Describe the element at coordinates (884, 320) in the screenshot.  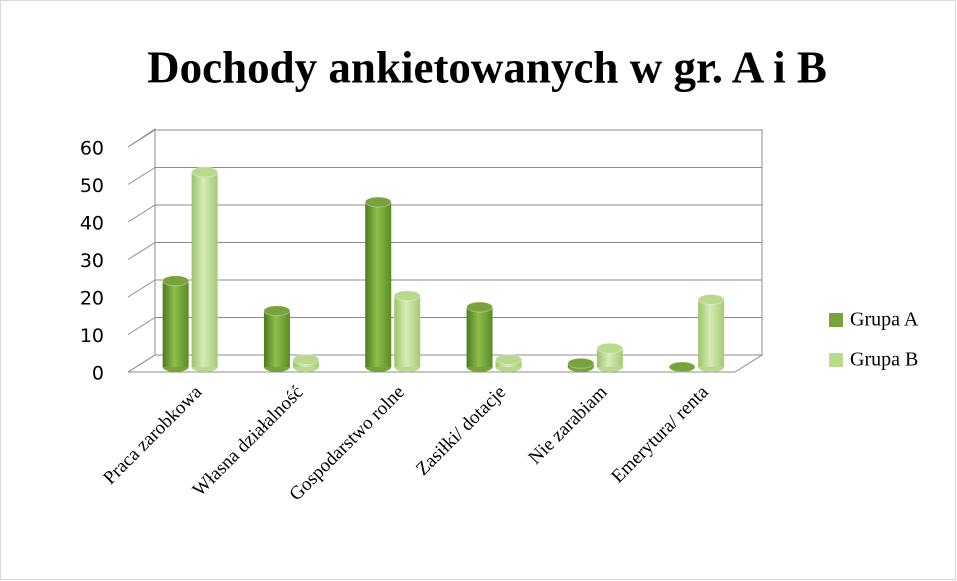
I see `legend-label: Grupa A` at that location.